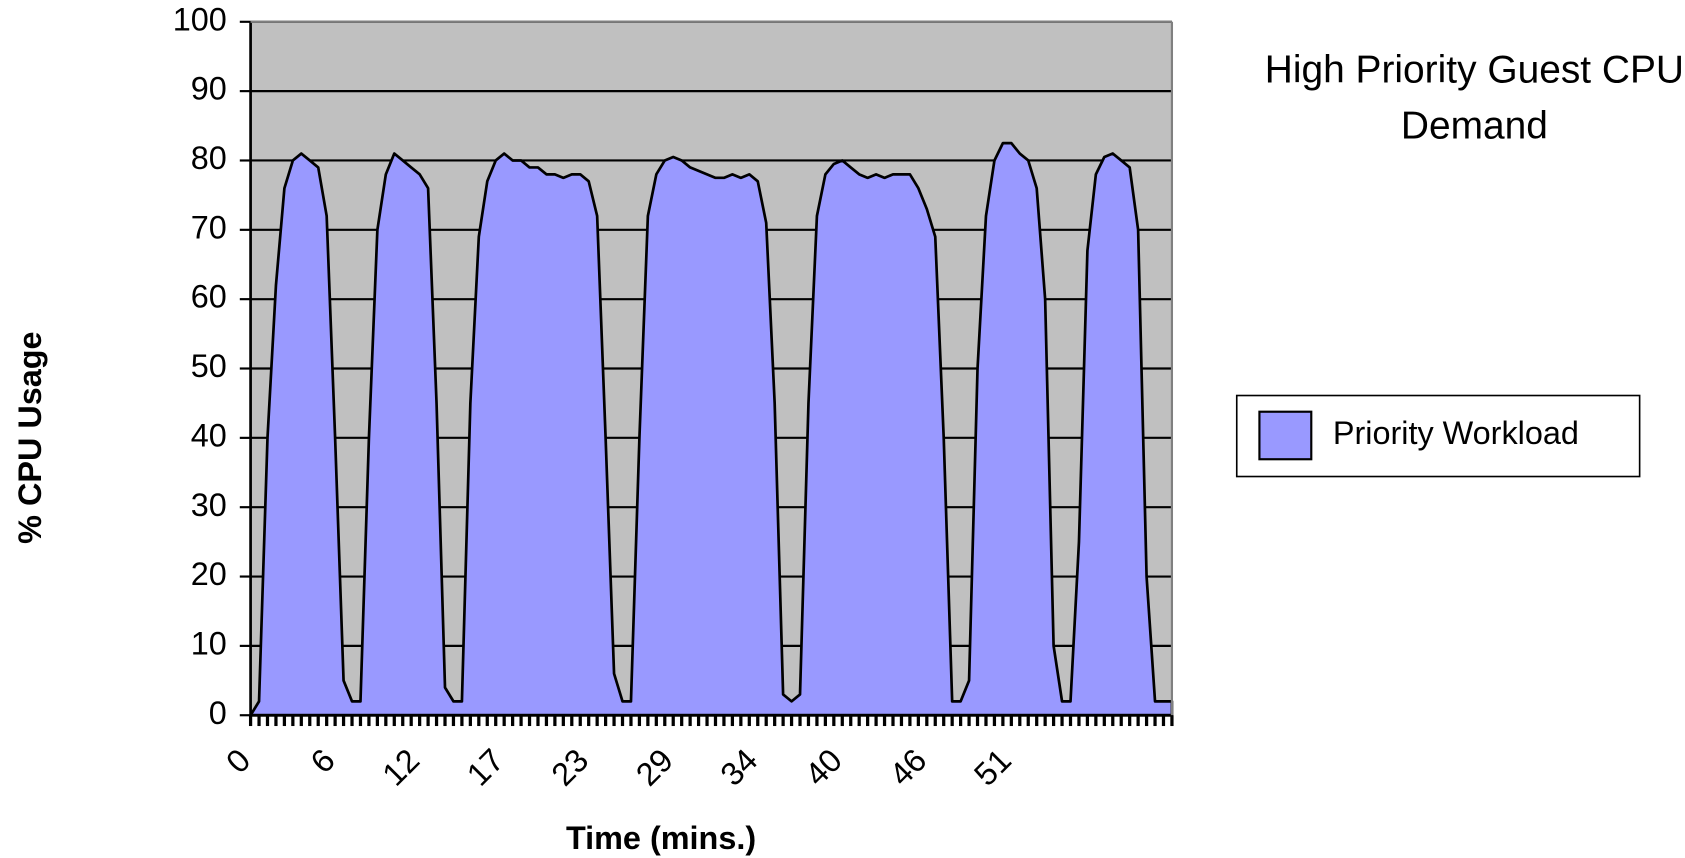 Image resolution: width=1685 pixels, height=858 pixels. What do you see at coordinates (209, 643) in the screenshot?
I see `y-tick-label: 10` at bounding box center [209, 643].